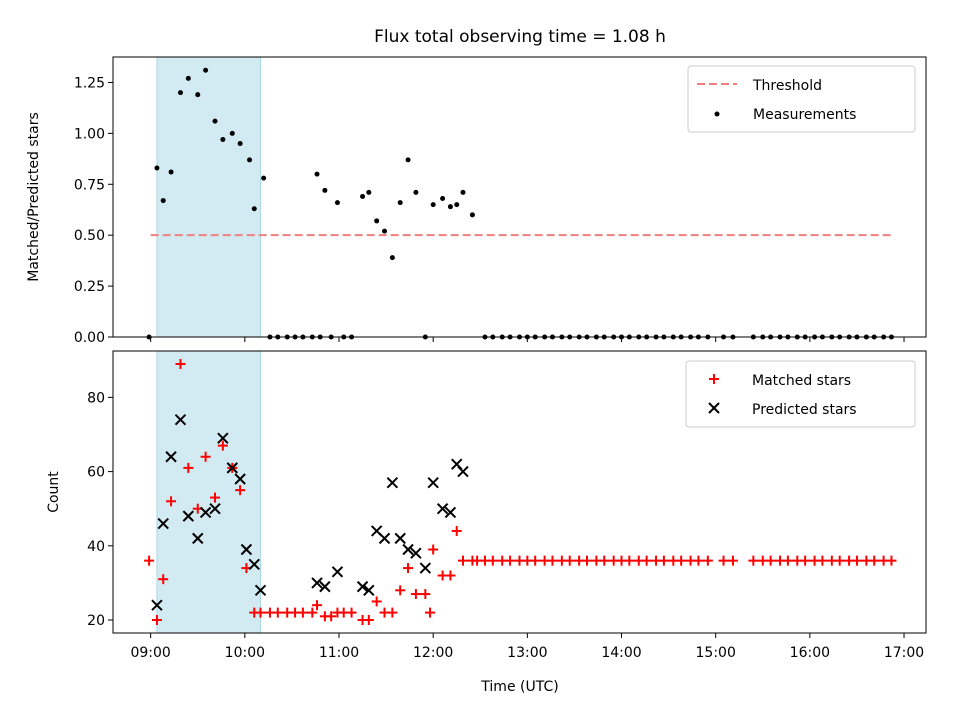  I want to click on top-shaded-region-layer, so click(209, 197).